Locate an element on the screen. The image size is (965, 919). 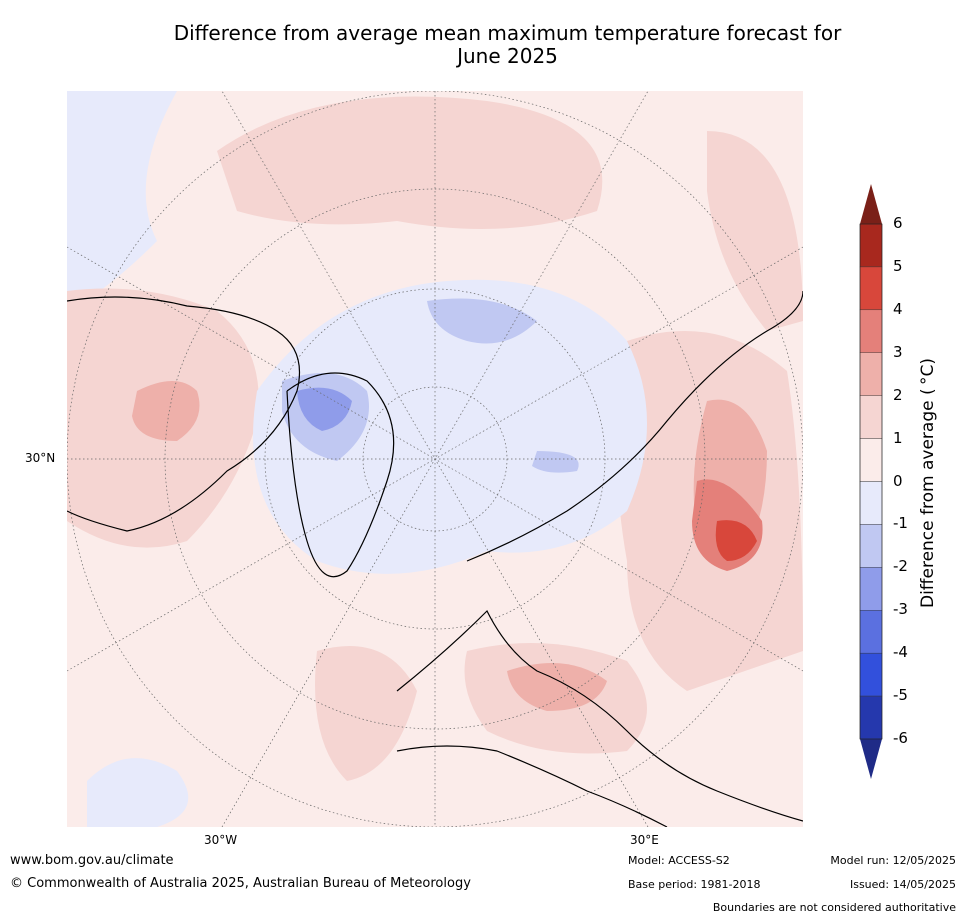
colorbar is located at coordinates (871, 481).